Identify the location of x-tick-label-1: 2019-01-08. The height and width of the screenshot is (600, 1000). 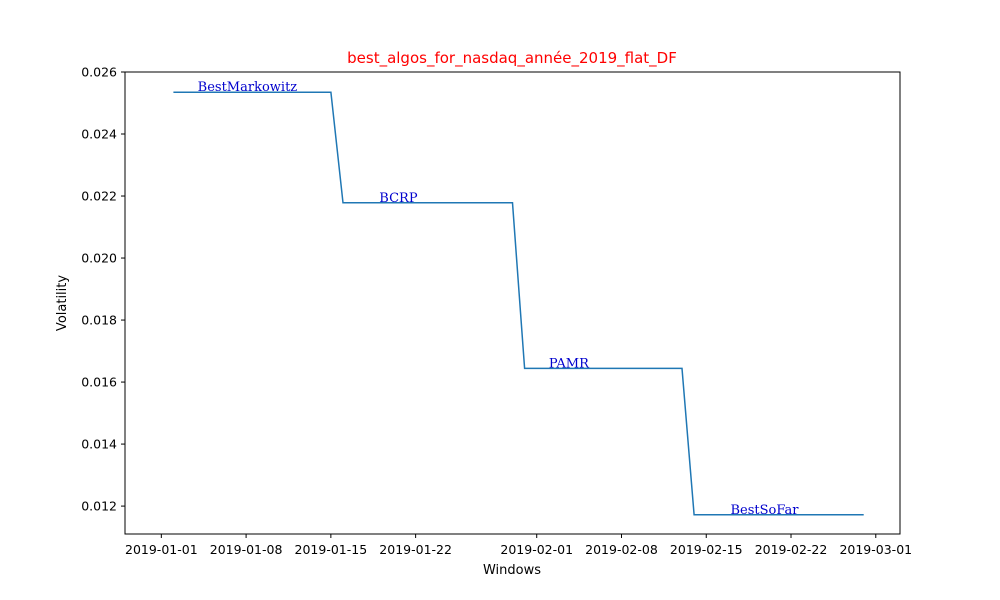
(246, 549).